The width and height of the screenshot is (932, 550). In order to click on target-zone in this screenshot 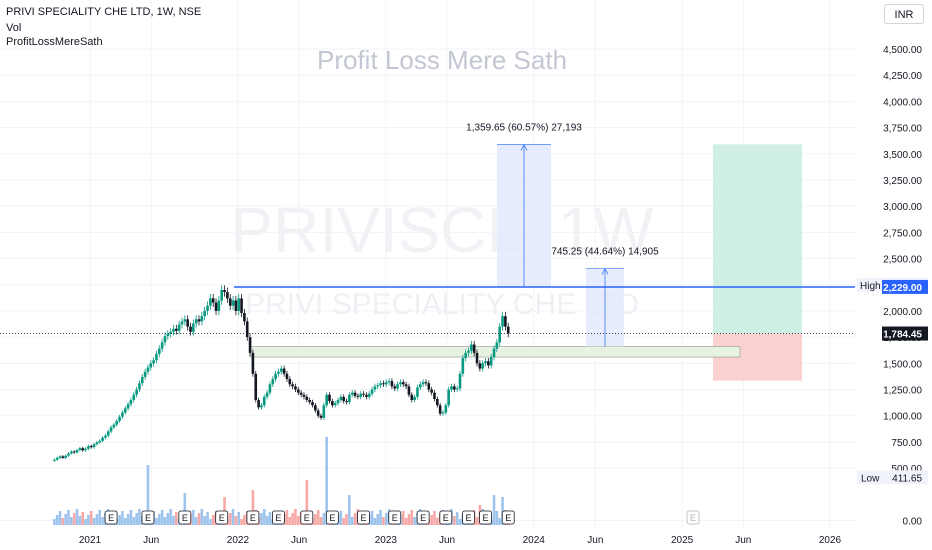, I will do `click(757, 239)`.